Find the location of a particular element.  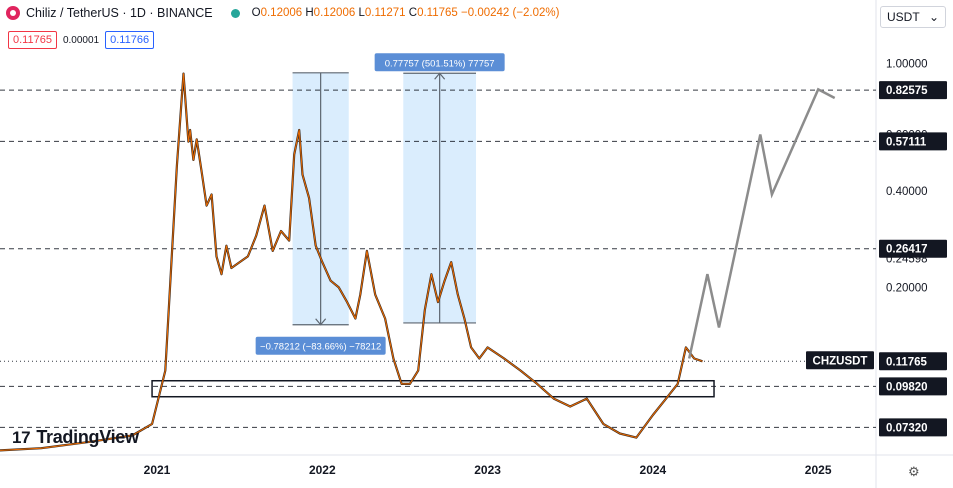

tradingview-logo: 17 TradingView is located at coordinates (75, 437).